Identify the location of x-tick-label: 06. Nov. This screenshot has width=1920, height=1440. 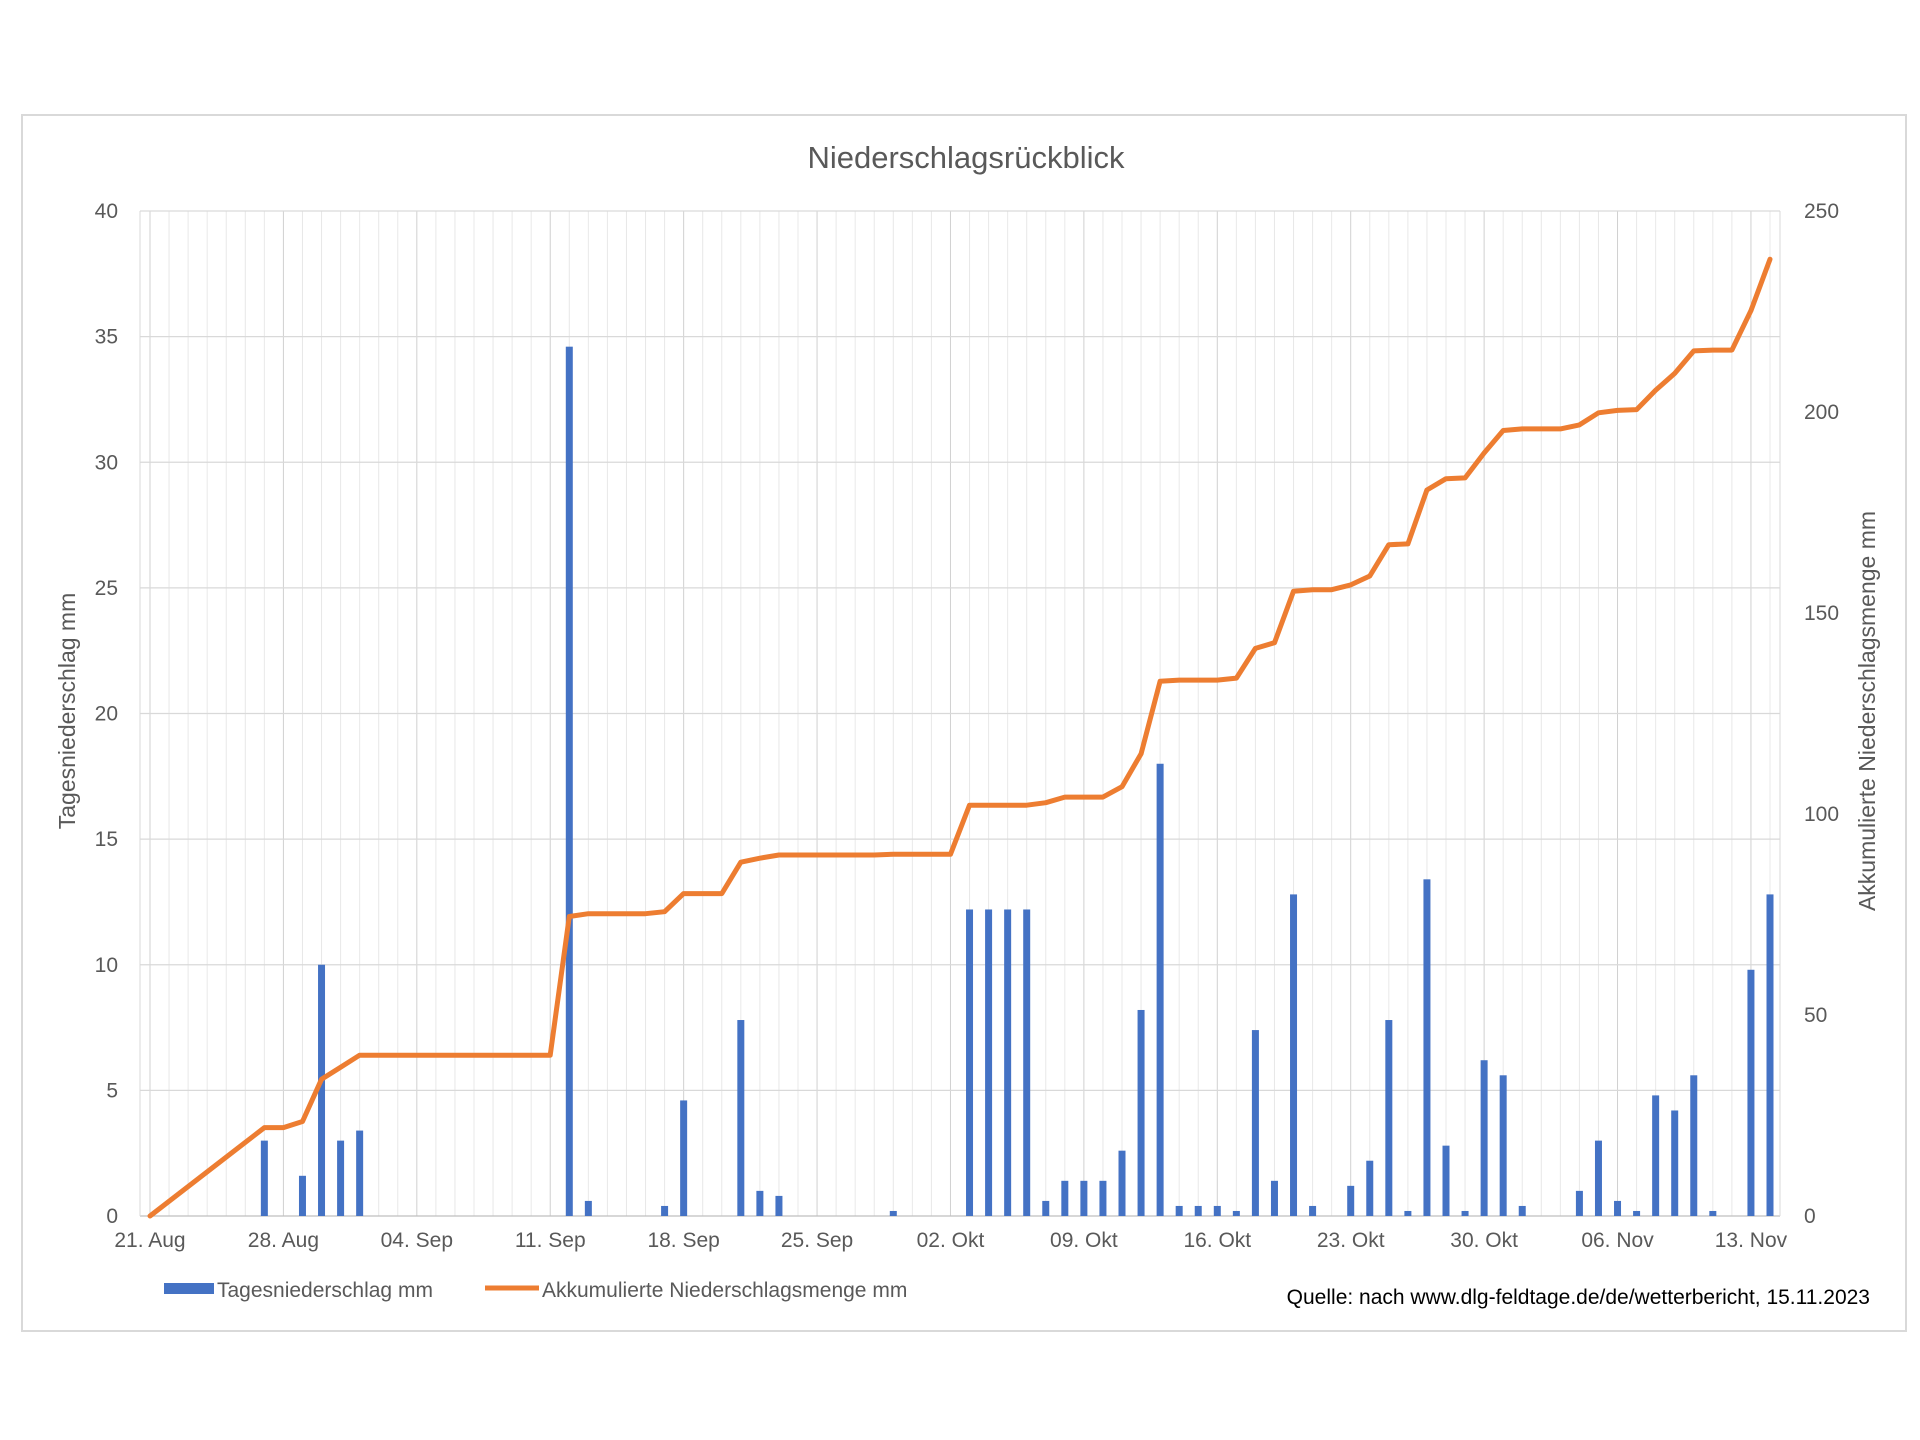
(1617, 1240).